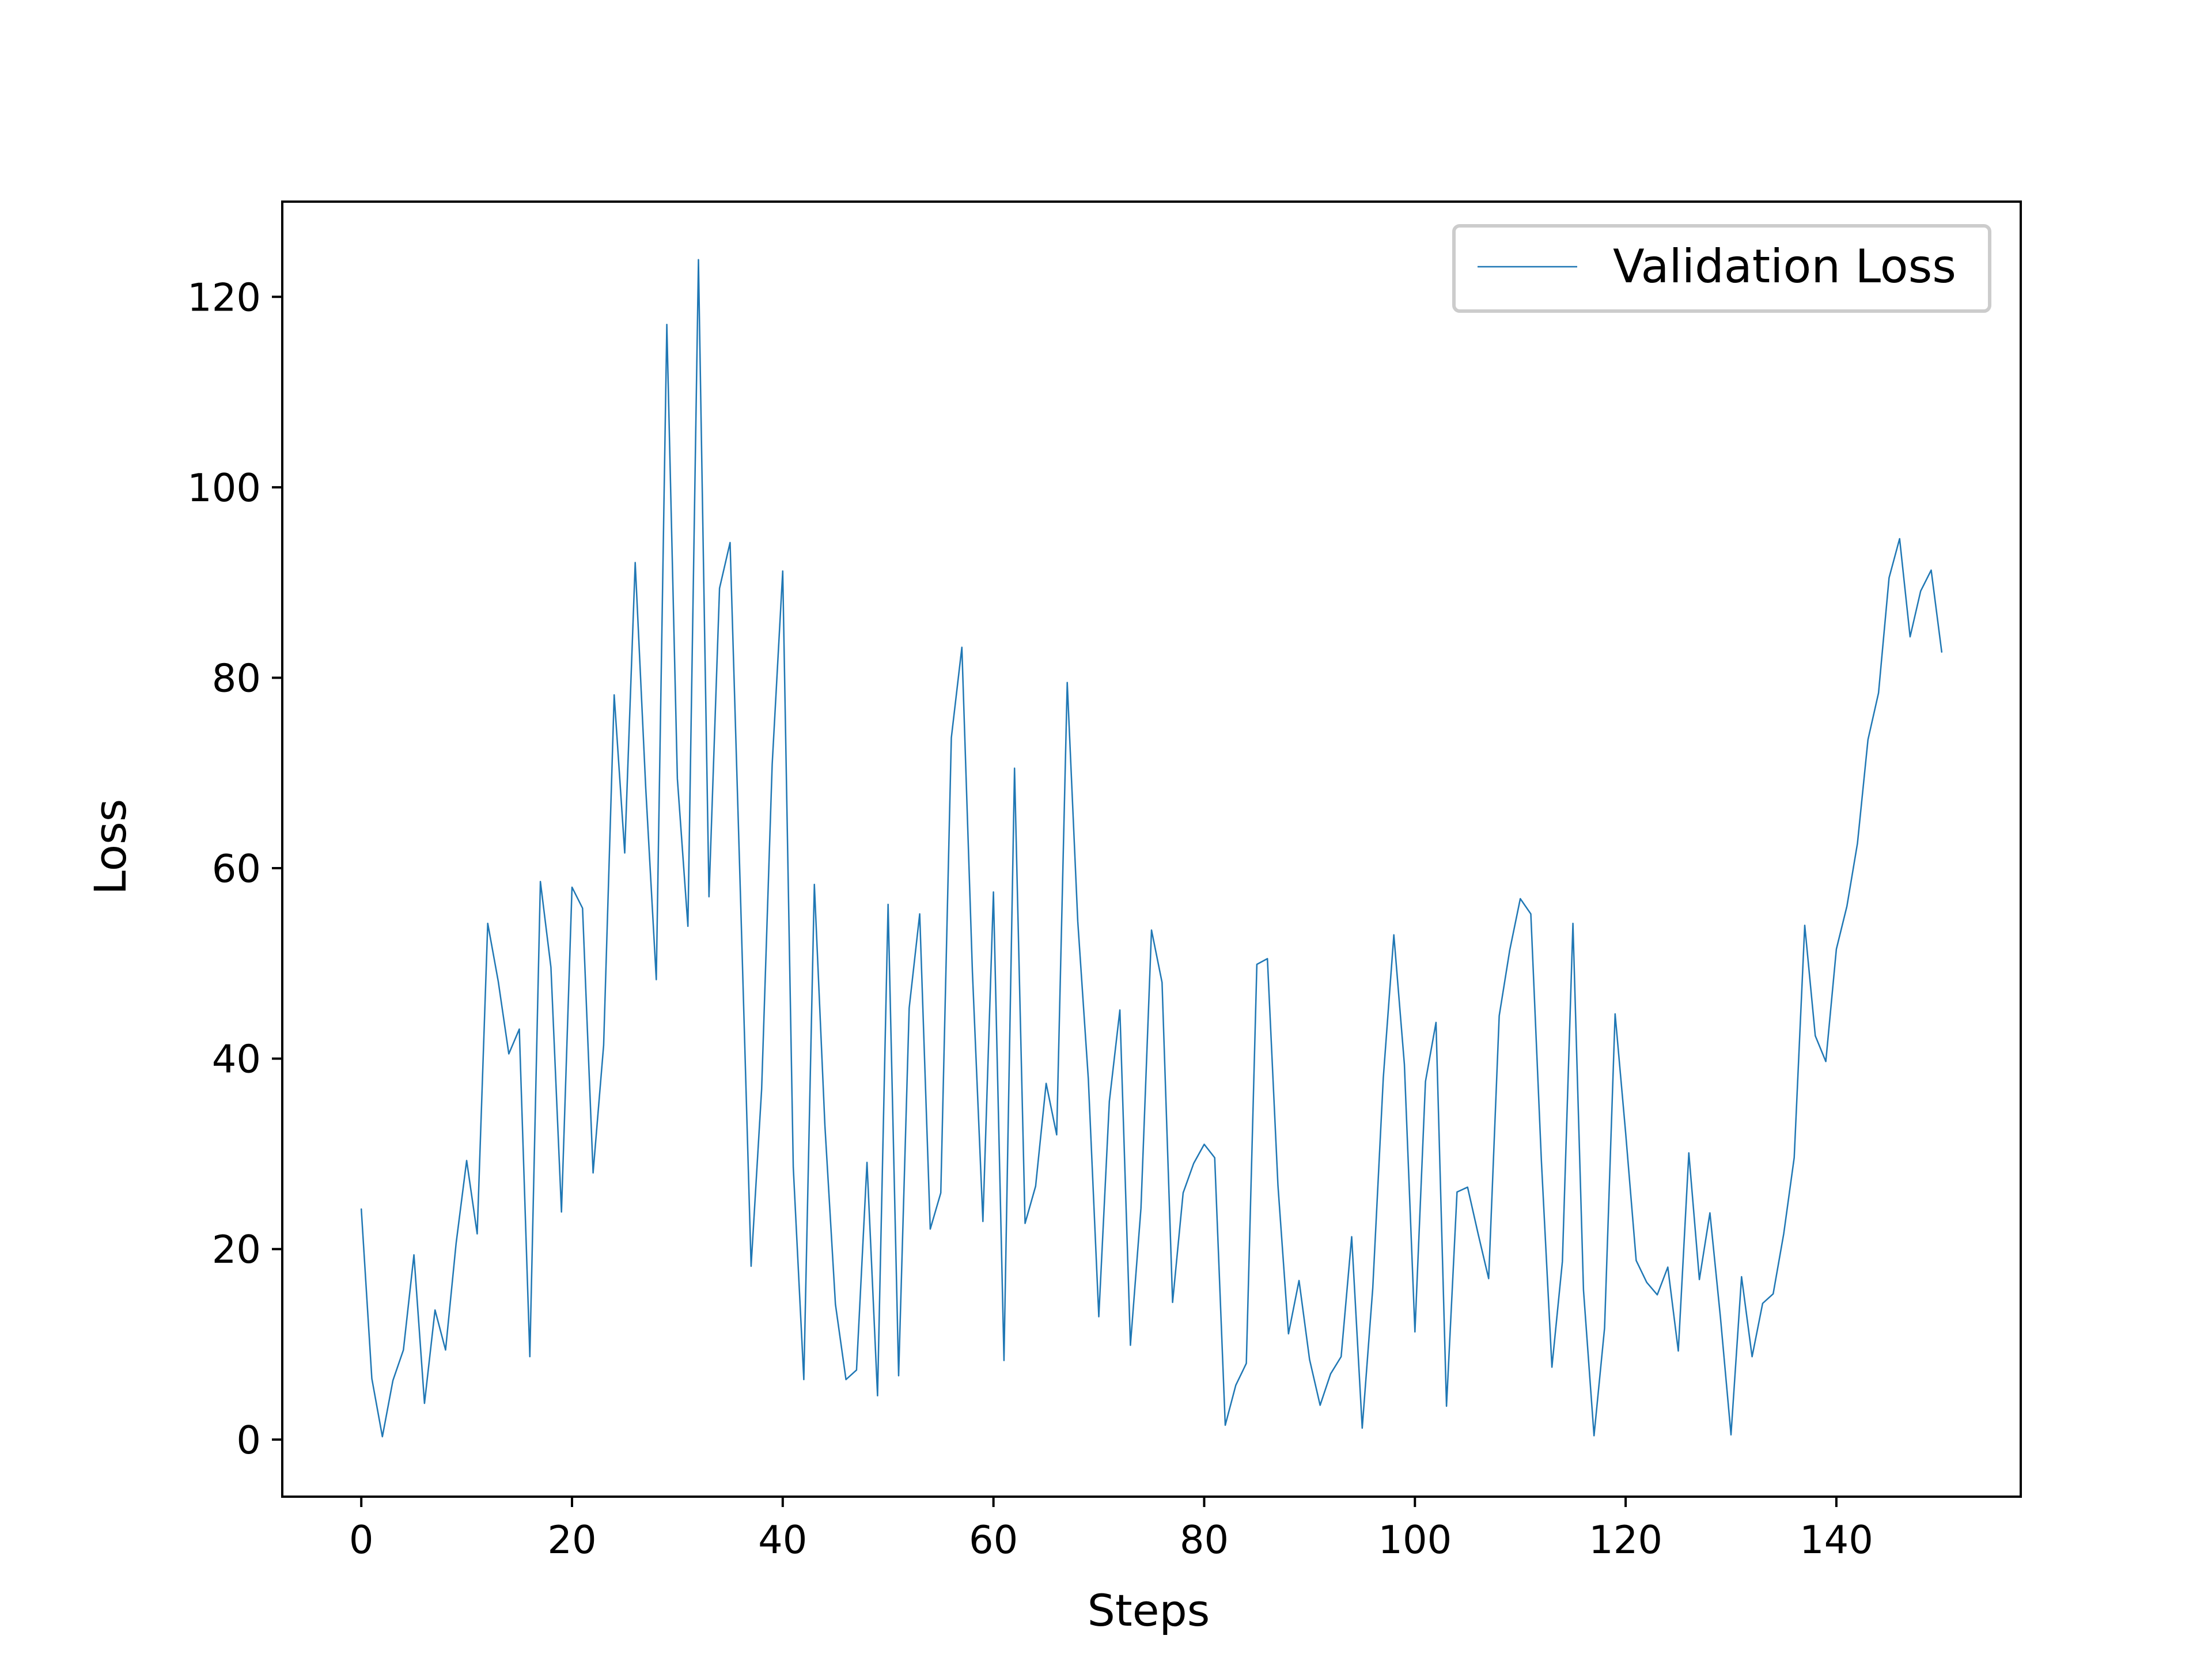 The height and width of the screenshot is (1662, 2212). What do you see at coordinates (110, 847) in the screenshot?
I see `y-axis-label: Loss` at bounding box center [110, 847].